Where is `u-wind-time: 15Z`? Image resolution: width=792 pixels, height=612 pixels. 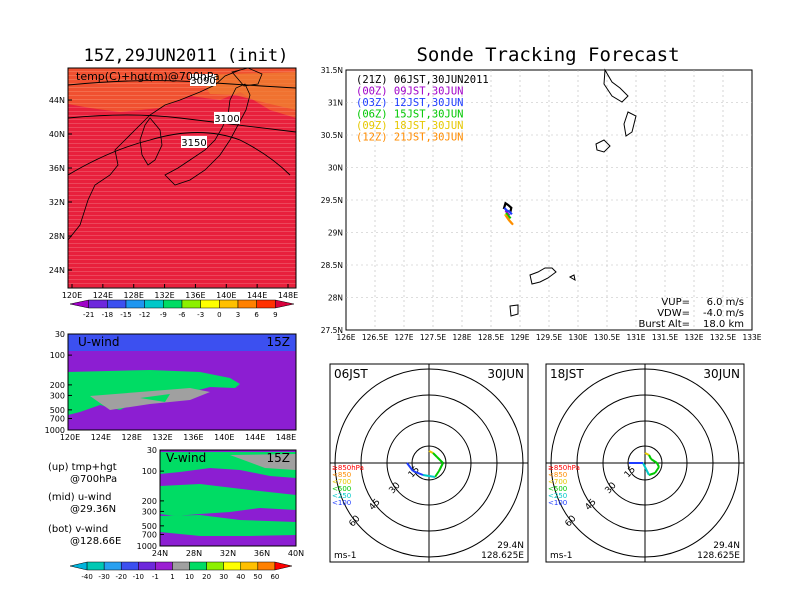 u-wind-time: 15Z is located at coordinates (279, 342).